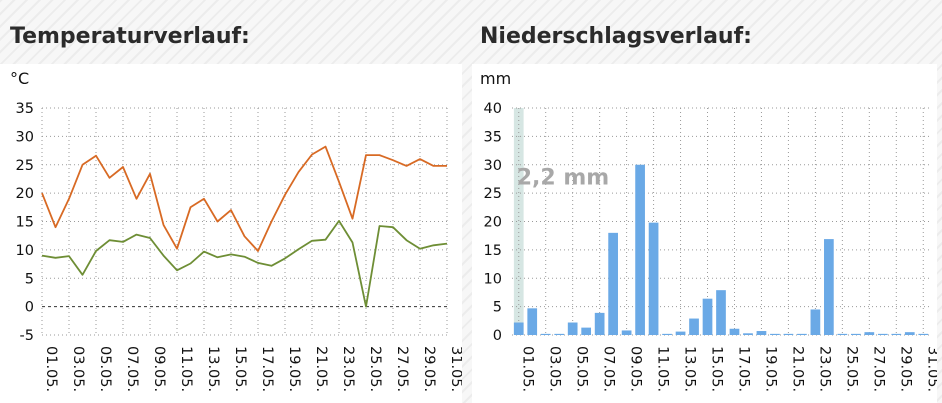 This screenshot has width=942, height=403. What do you see at coordinates (25, 109) in the screenshot?
I see `temperature-y-tick: 35` at bounding box center [25, 109].